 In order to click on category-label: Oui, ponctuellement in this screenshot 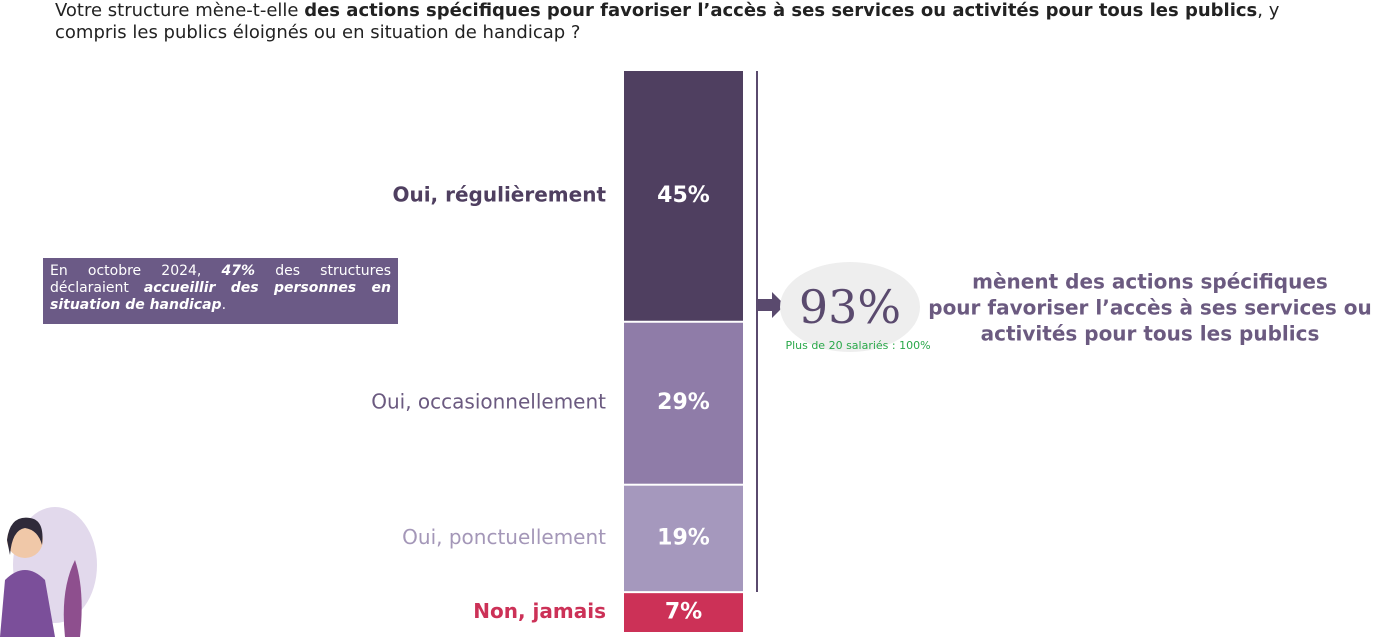, I will do `click(504, 537)`.